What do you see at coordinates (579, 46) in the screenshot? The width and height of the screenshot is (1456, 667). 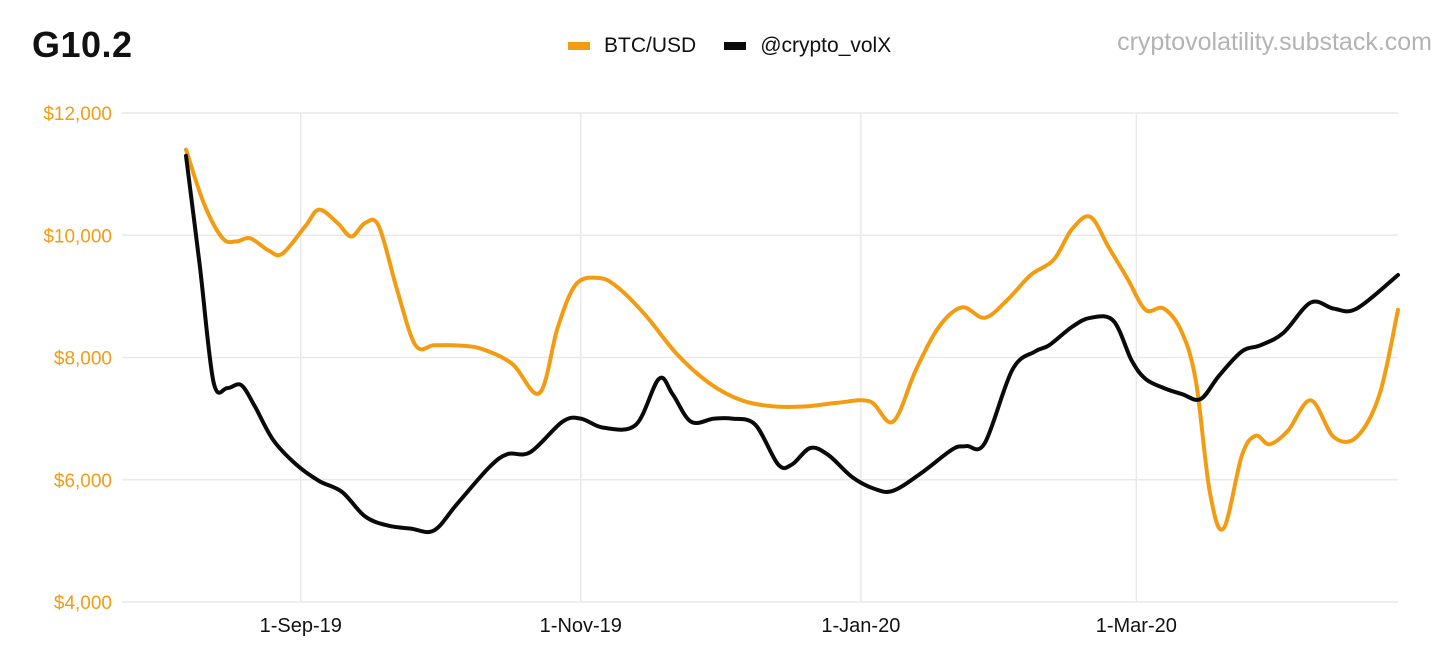 I see `legend-swatch-btc` at bounding box center [579, 46].